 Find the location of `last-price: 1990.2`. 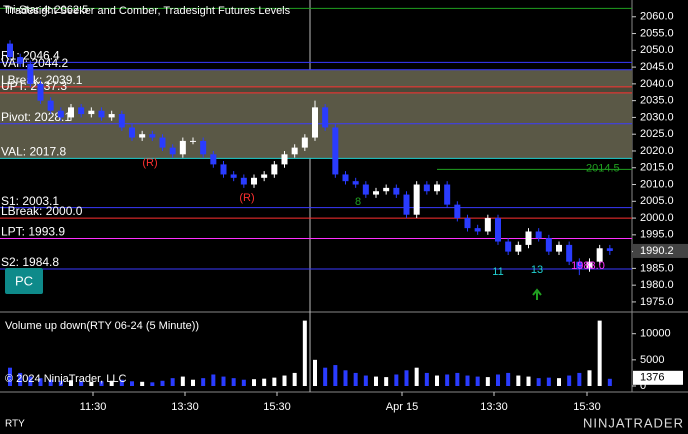

last-price: 1990.2 is located at coordinates (657, 251).